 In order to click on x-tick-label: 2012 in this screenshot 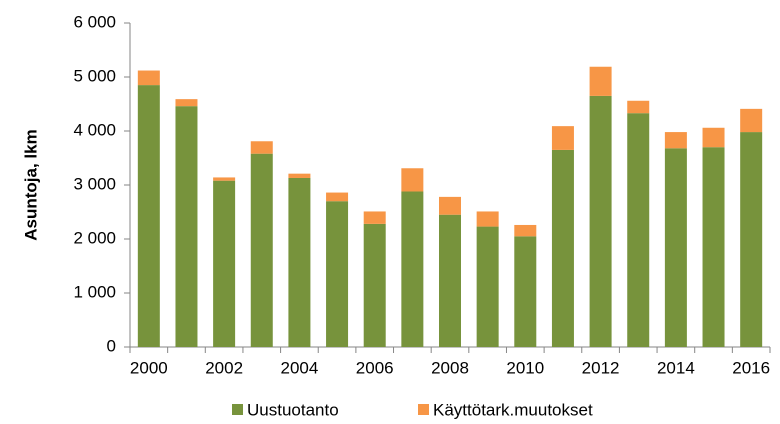, I will do `click(601, 367)`.